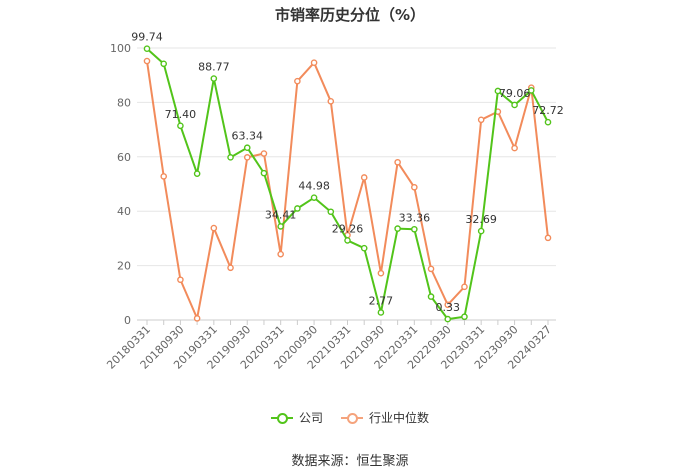  Describe the element at coordinates (127, 320) in the screenshot. I see `y-tick-label: 0` at that location.